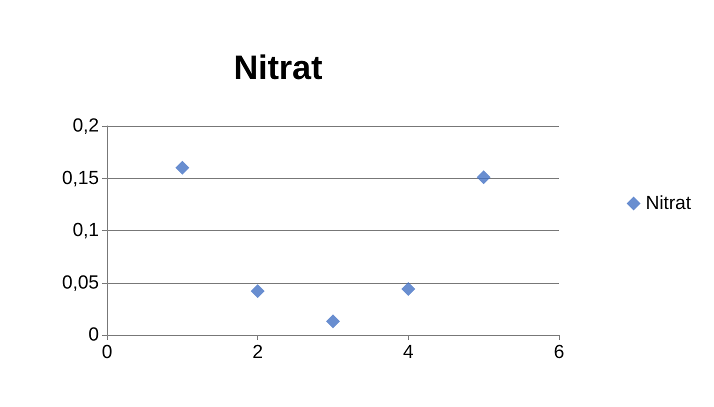 The width and height of the screenshot is (714, 407). I want to click on y-tick-label: 0,2, so click(85, 126).